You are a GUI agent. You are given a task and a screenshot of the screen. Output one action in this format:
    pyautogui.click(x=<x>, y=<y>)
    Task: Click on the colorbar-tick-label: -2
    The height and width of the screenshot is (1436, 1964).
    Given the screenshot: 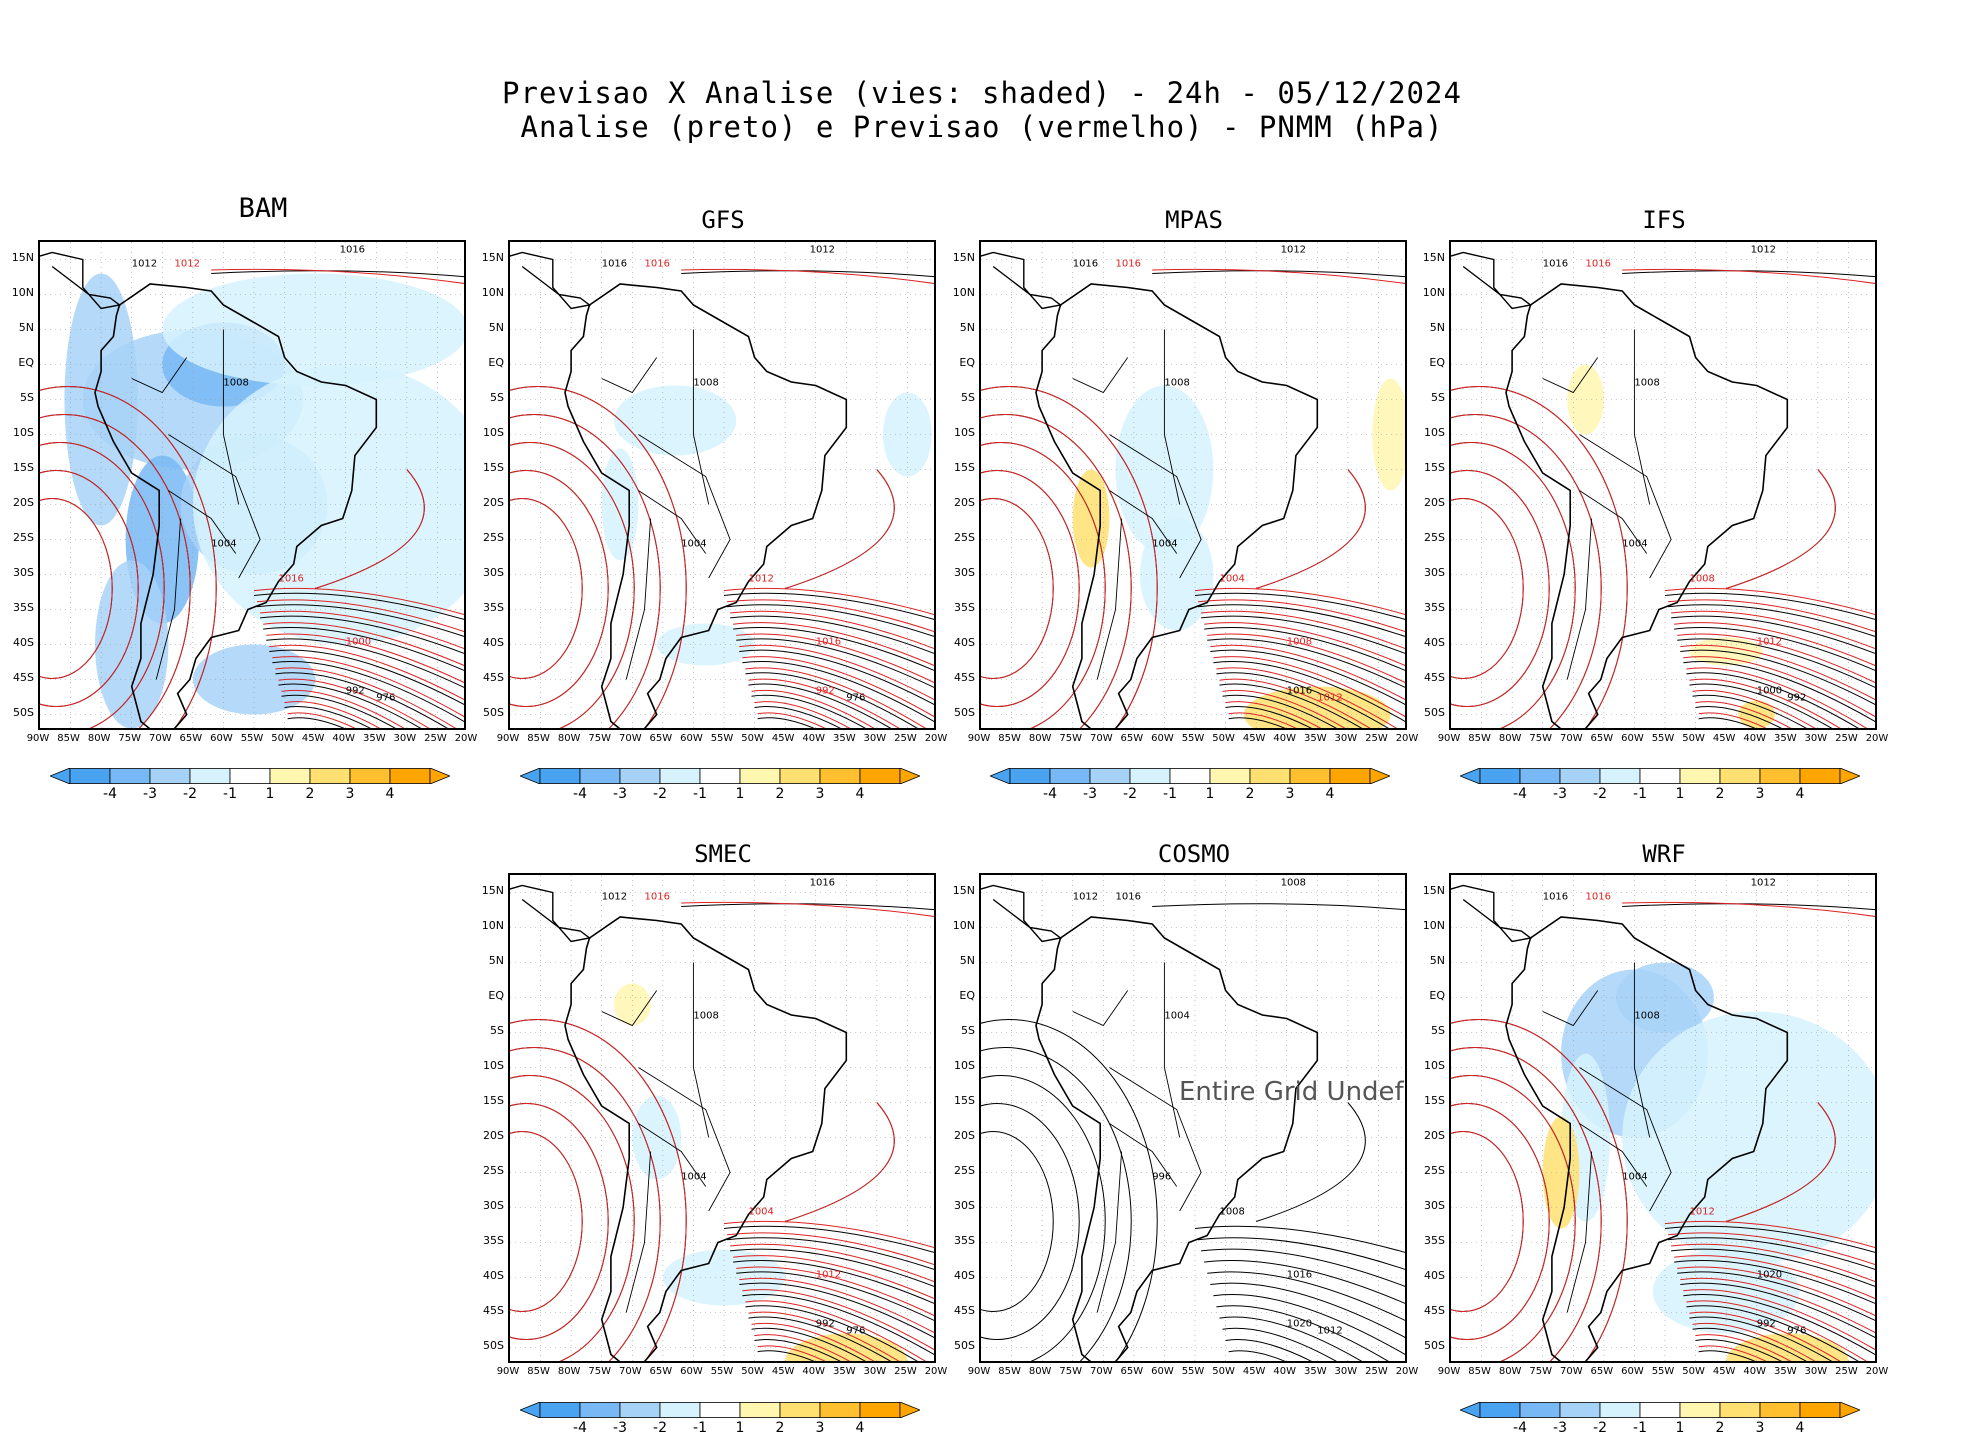 What is the action you would take?
    pyautogui.click(x=1130, y=794)
    